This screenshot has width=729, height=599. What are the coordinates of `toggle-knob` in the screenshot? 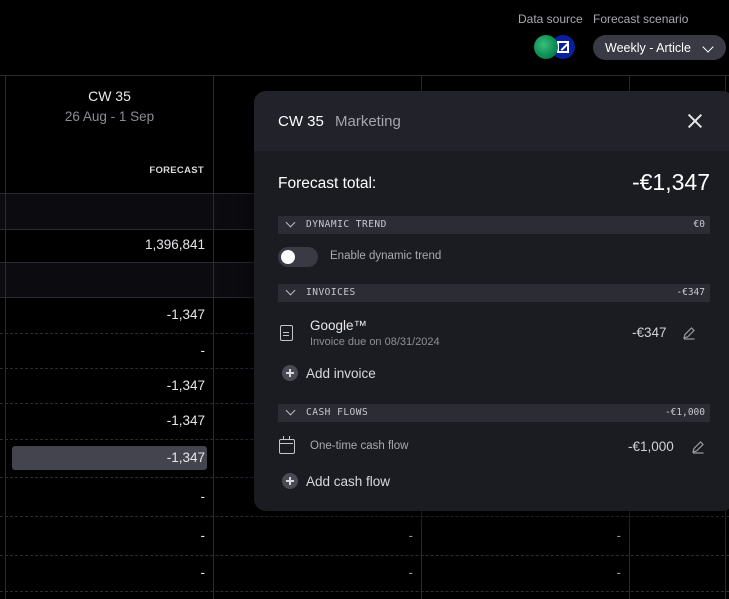 It's located at (288, 257).